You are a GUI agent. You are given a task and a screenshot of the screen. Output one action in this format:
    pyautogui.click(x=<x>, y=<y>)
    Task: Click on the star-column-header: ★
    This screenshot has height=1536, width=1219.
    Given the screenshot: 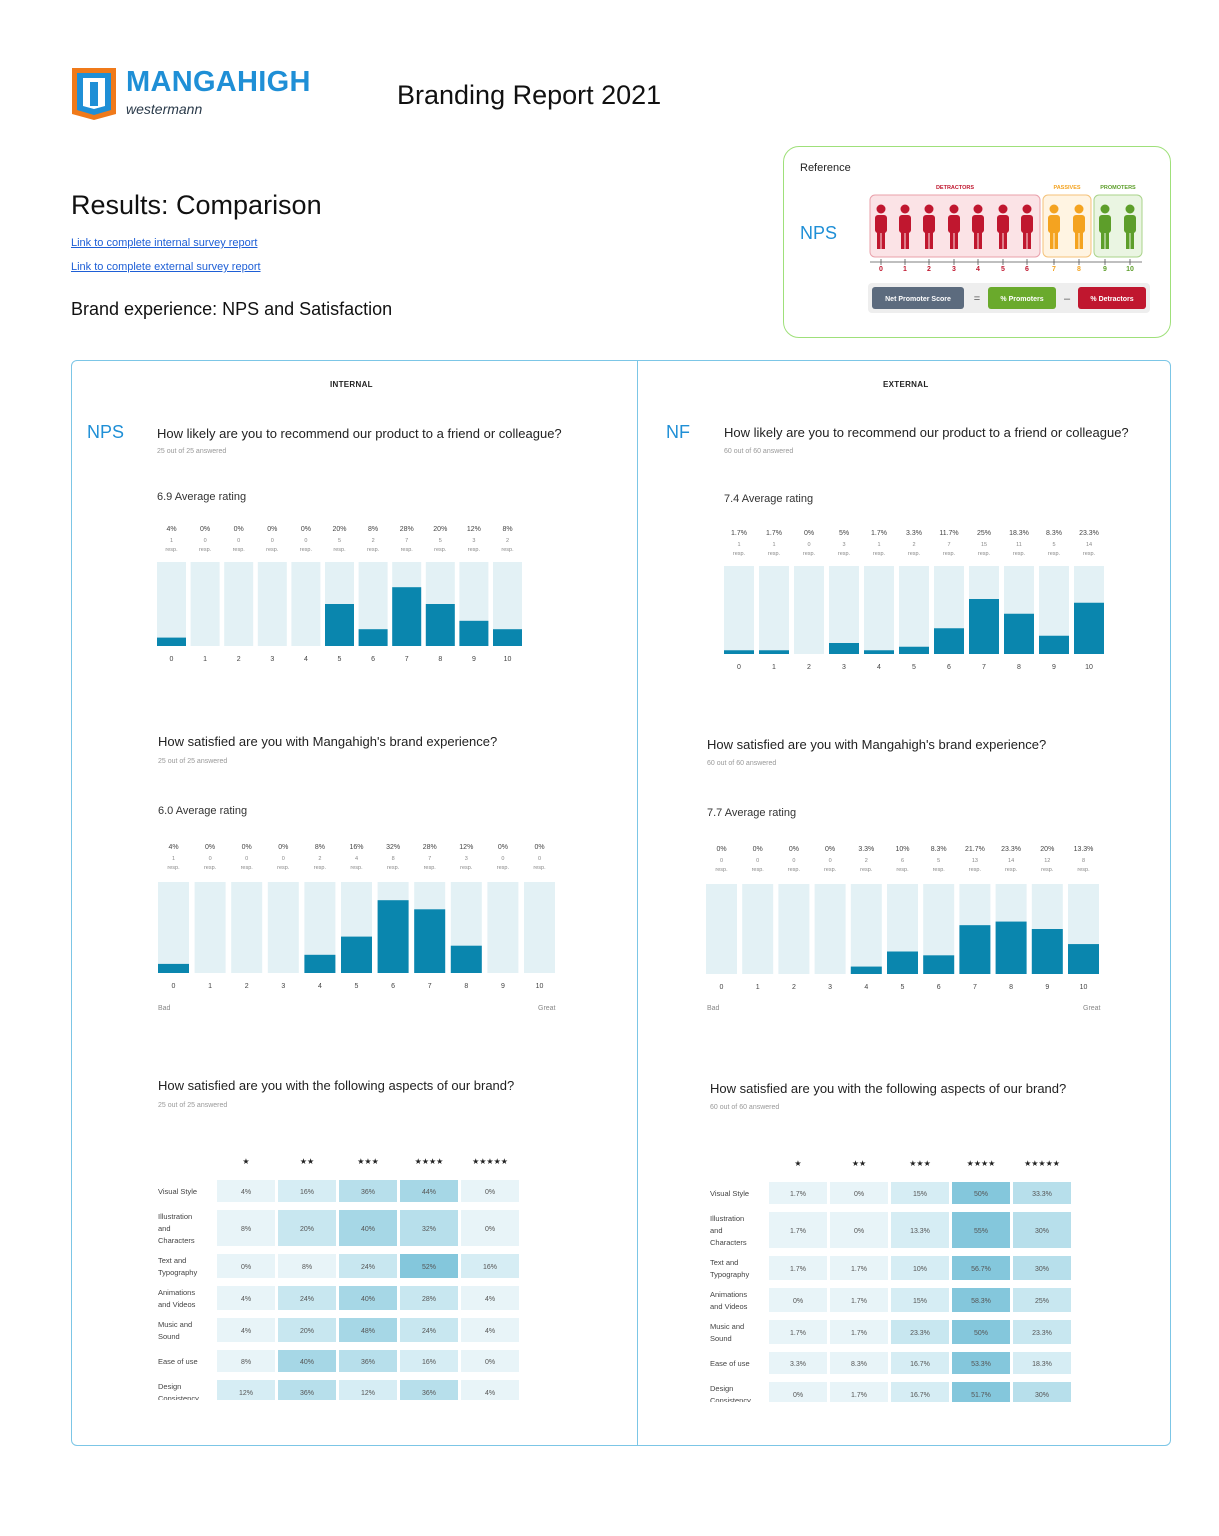 What is the action you would take?
    pyautogui.click(x=797, y=1163)
    